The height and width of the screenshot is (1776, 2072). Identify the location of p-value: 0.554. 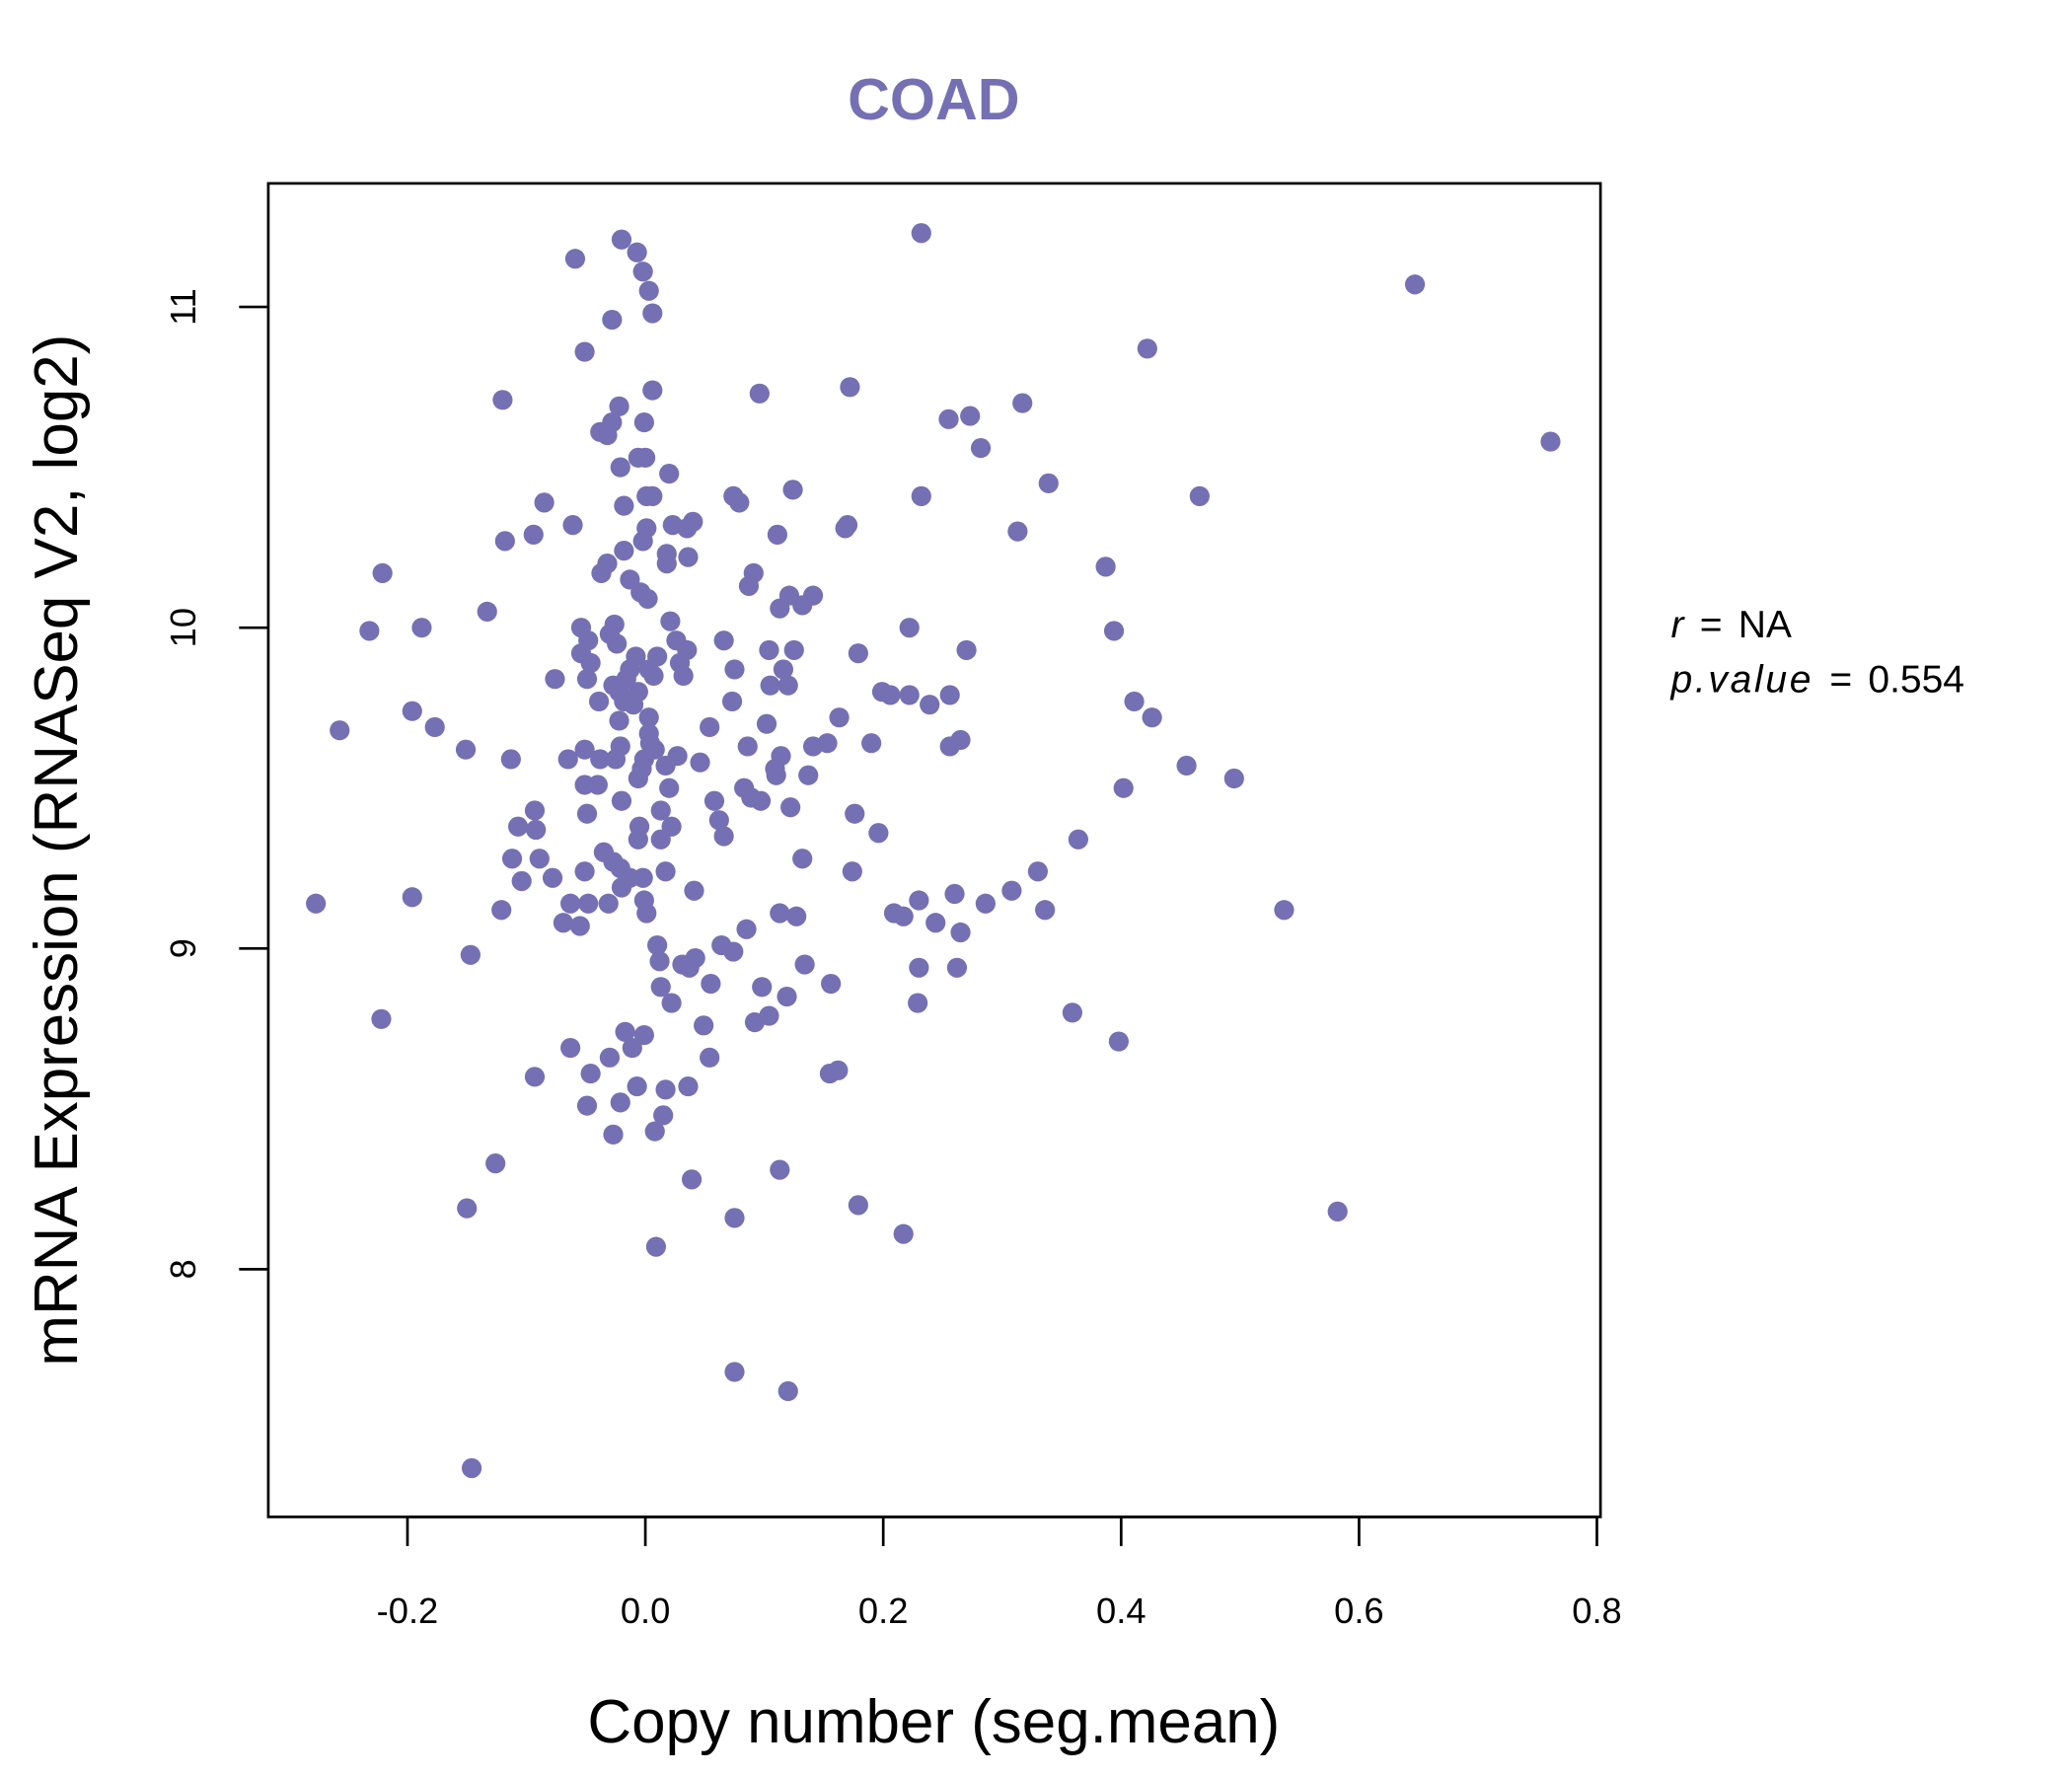
(1916, 680).